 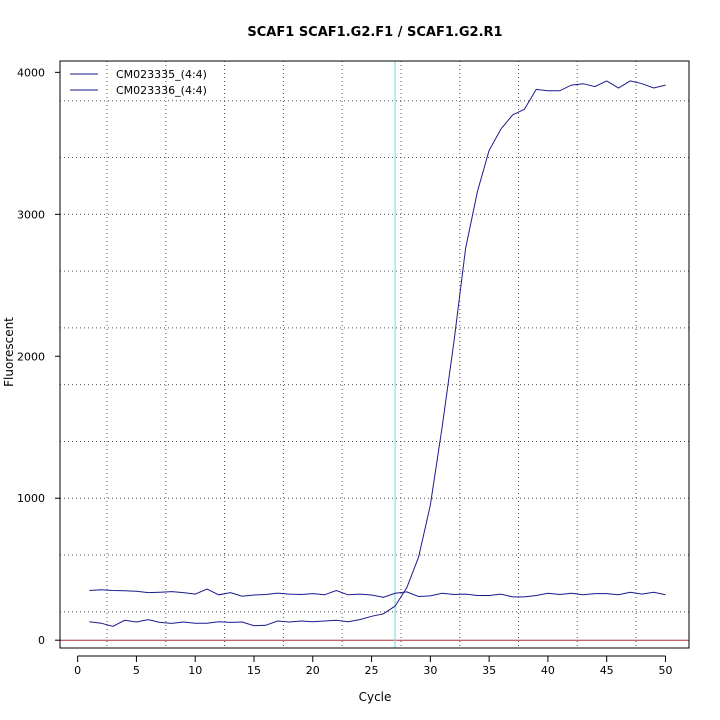 What do you see at coordinates (195, 670) in the screenshot?
I see `x-tick-label: 10` at bounding box center [195, 670].